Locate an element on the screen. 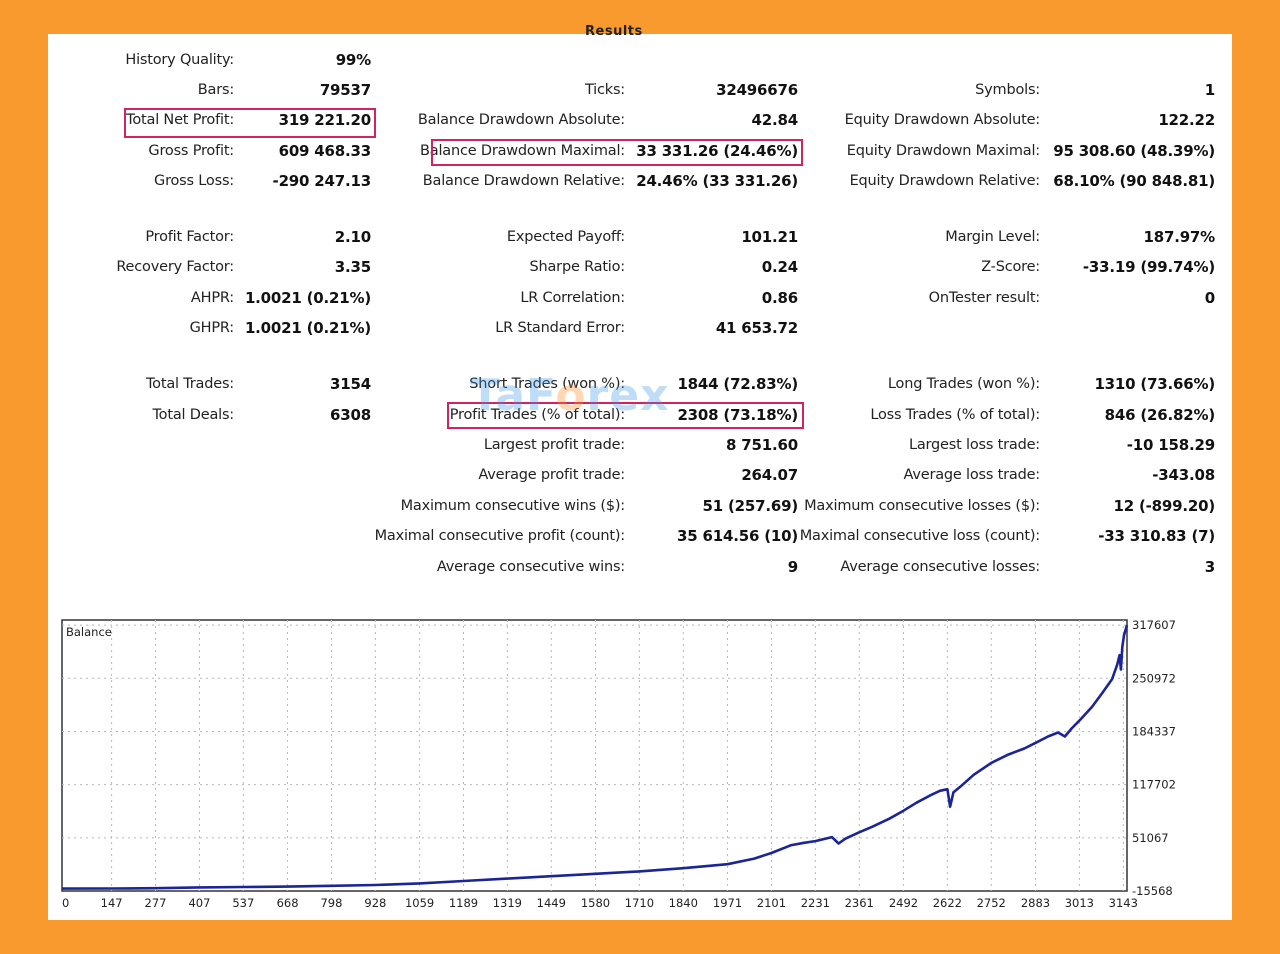 This screenshot has width=1280, height=954. stat-value: 41 653.72 is located at coordinates (756, 328).